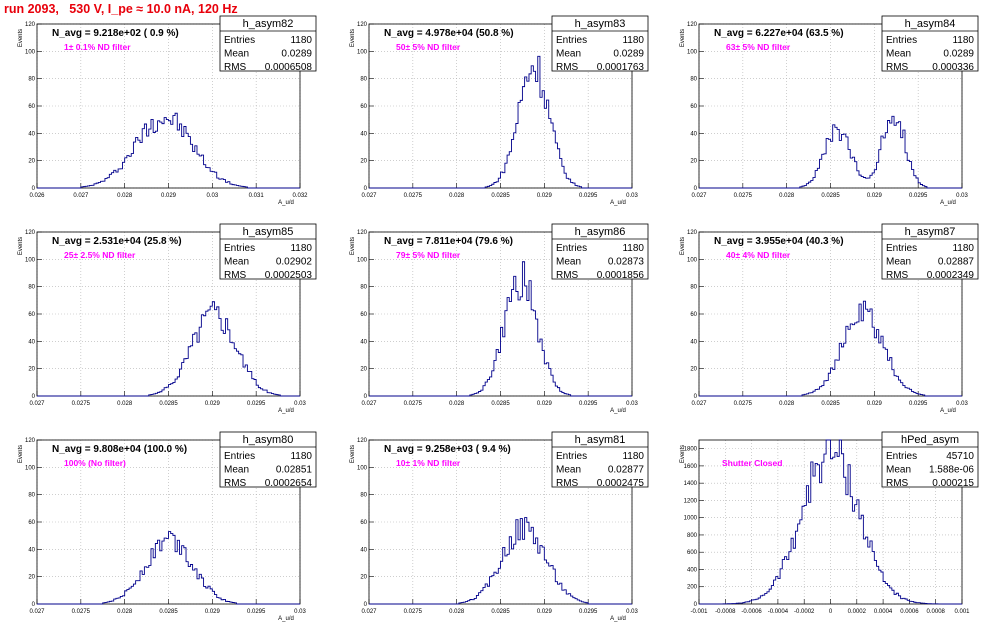 The width and height of the screenshot is (996, 626). I want to click on stats-value: 0.02902, so click(294, 262).